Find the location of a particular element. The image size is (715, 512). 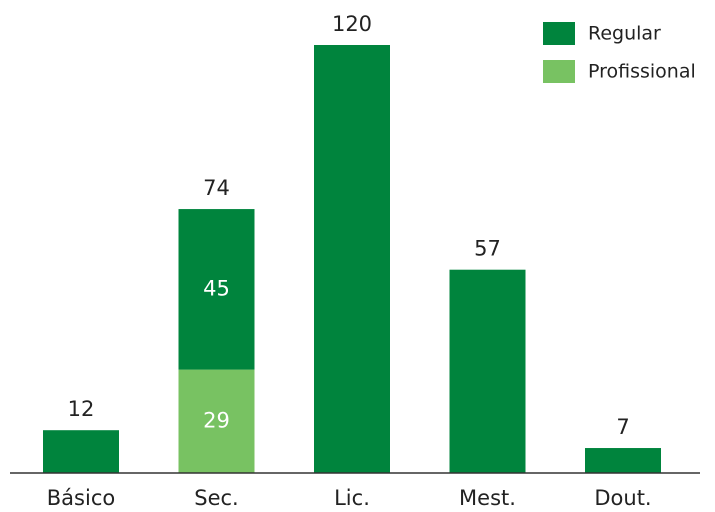

total-label: 74 is located at coordinates (216, 188).